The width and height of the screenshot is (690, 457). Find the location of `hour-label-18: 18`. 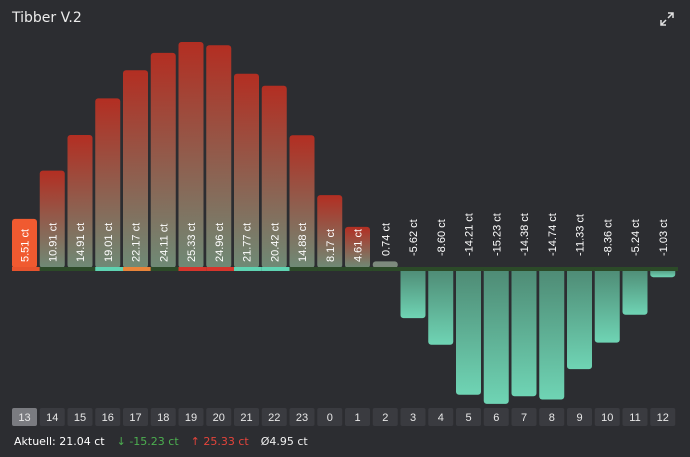

hour-label-18: 18 is located at coordinates (163, 418).